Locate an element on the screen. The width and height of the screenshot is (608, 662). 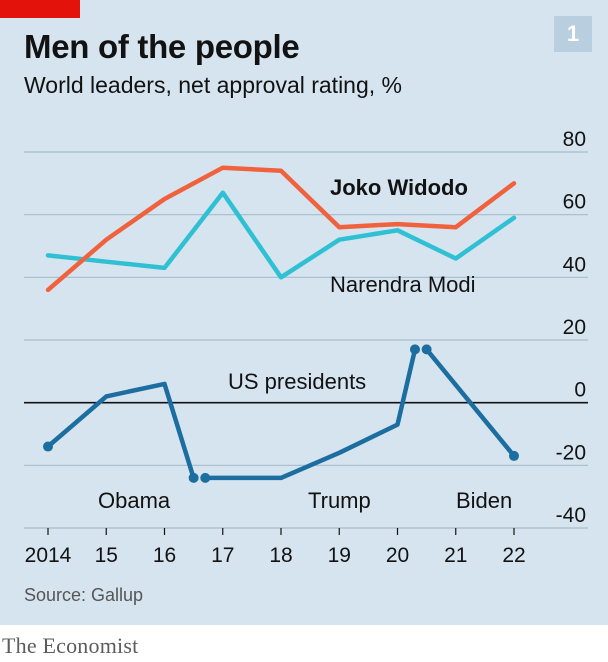
y-tick-labels: 80 60 40 20 0 -20 -40 is located at coordinates (571, 327).